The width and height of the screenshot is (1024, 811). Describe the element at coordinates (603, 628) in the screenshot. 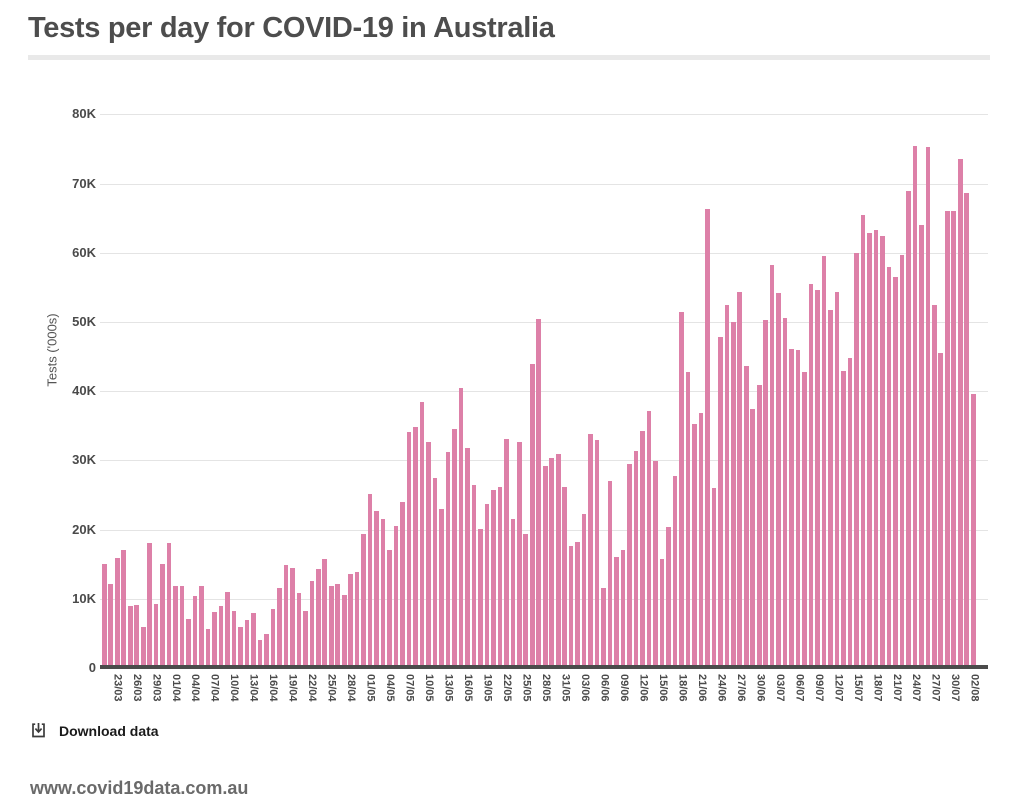

I see `bar-06/06` at that location.